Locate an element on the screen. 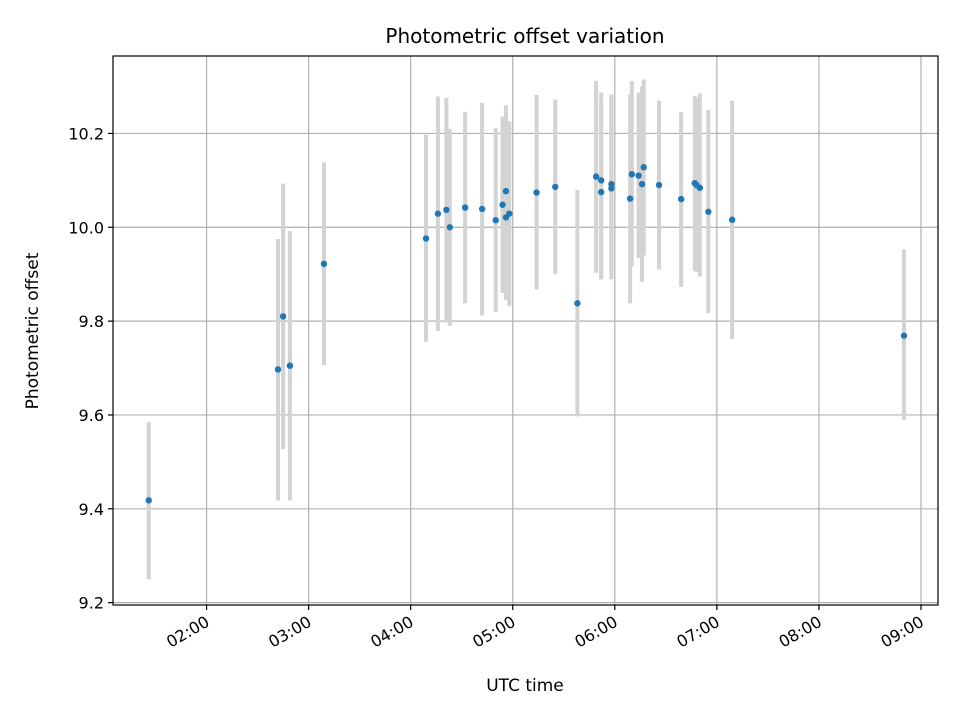  y-tick-label: 9.8 is located at coordinates (91, 321).